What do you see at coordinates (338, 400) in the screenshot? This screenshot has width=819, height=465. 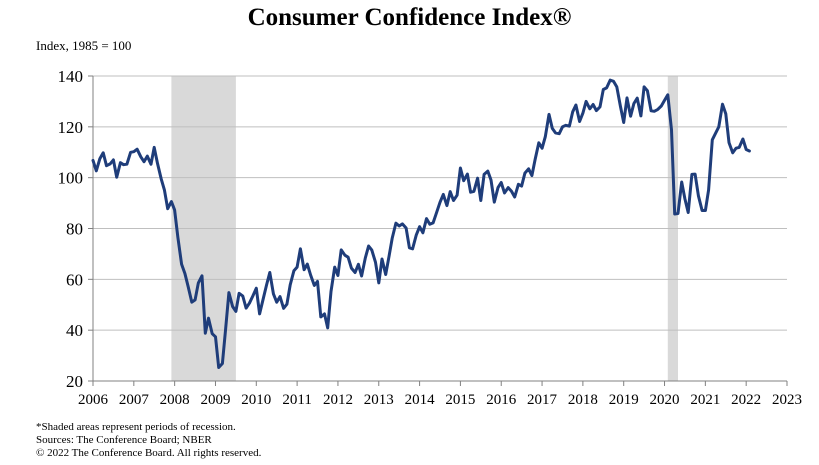 I see `x-tick-label: 2012` at bounding box center [338, 400].